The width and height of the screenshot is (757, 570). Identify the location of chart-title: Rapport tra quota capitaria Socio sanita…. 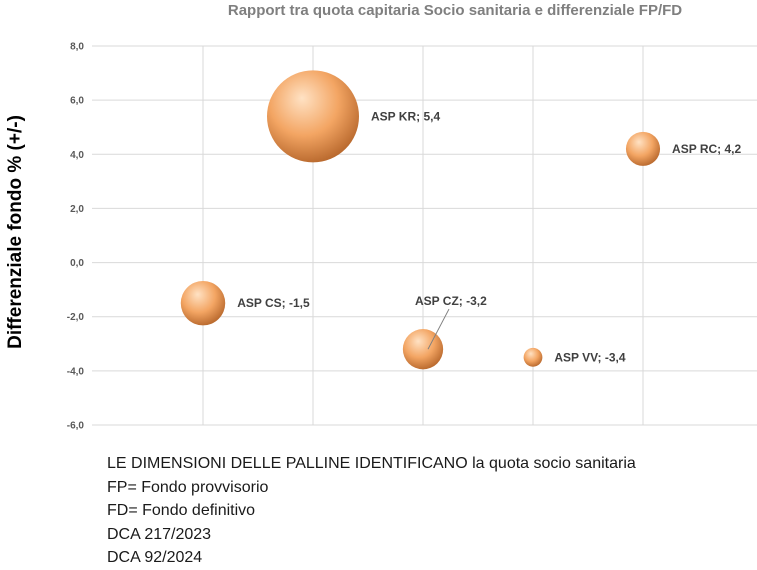
(455, 10).